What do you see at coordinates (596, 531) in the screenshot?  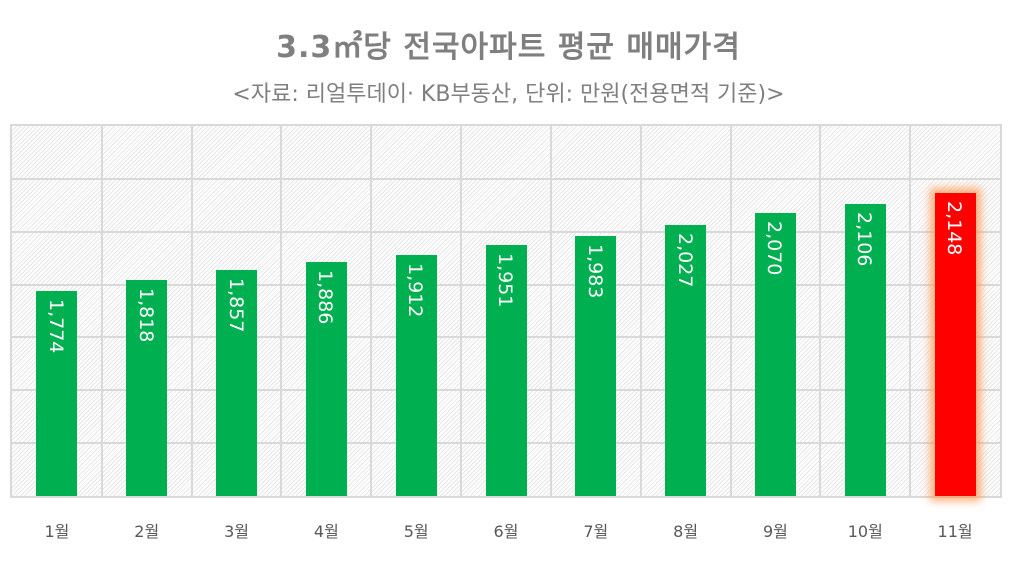 I see `x-axis-label: 7월` at bounding box center [596, 531].